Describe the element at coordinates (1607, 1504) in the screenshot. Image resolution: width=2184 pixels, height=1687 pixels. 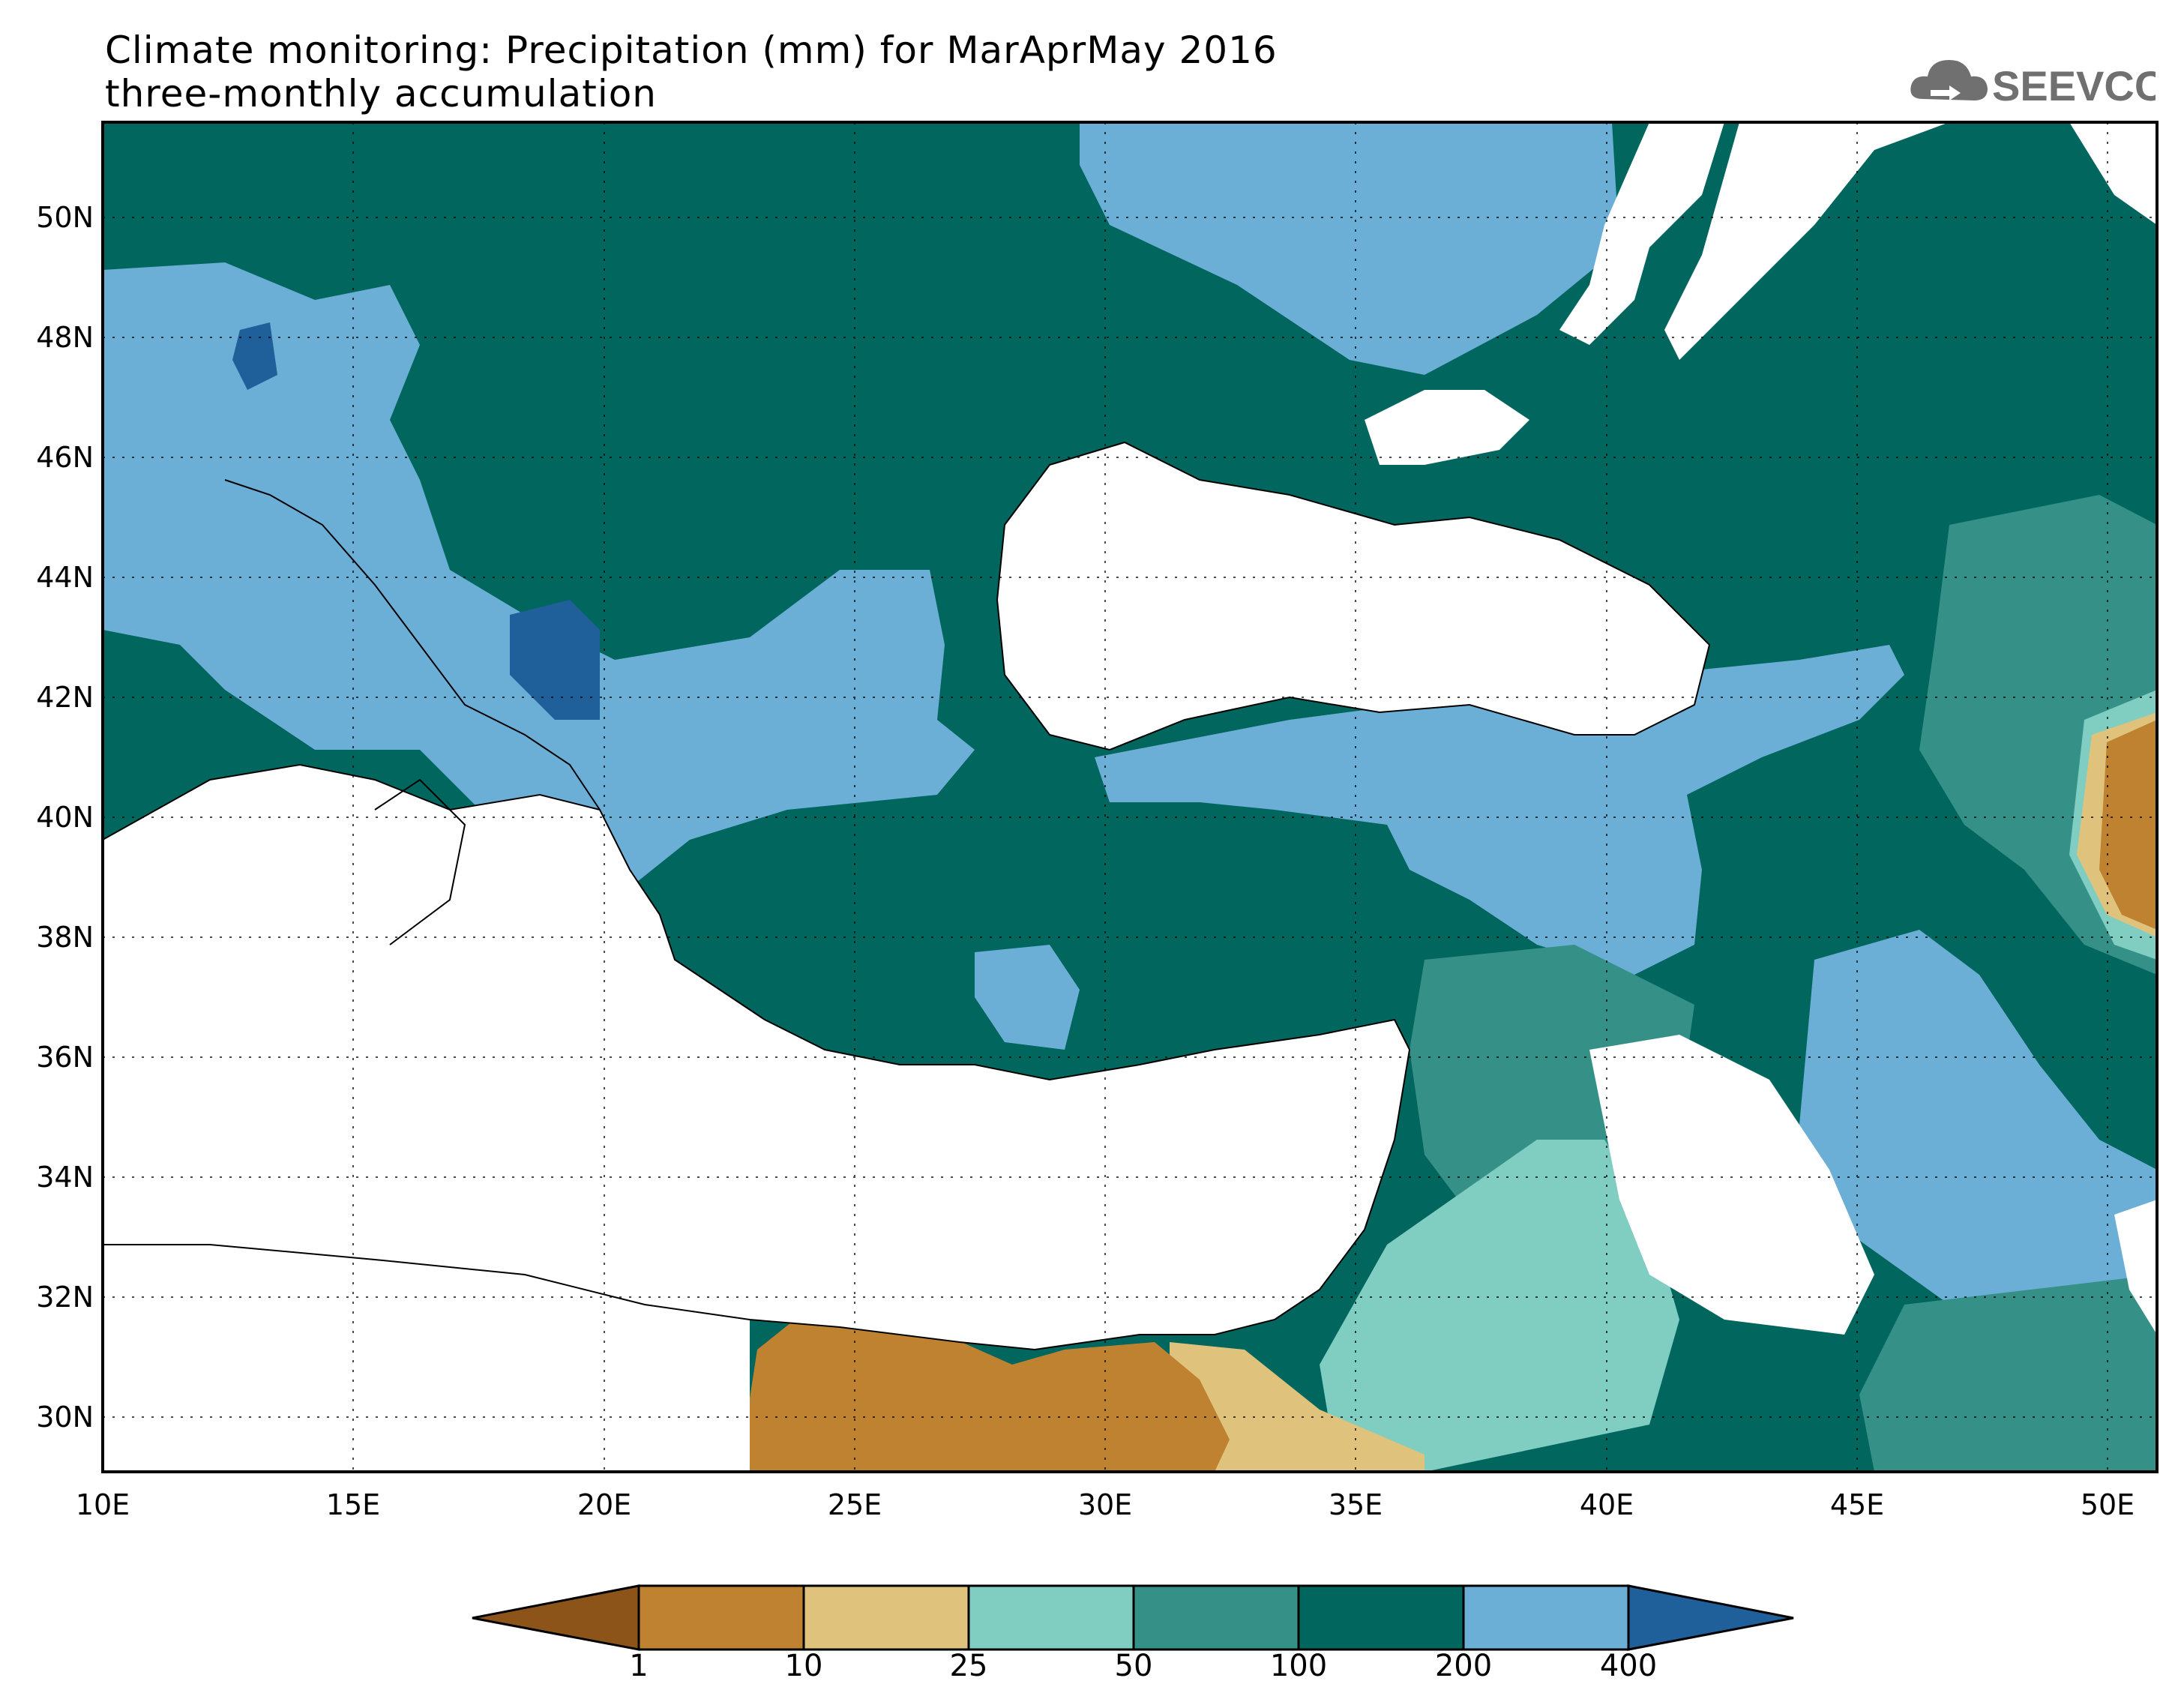
I see `x-tick-label: 40E` at that location.